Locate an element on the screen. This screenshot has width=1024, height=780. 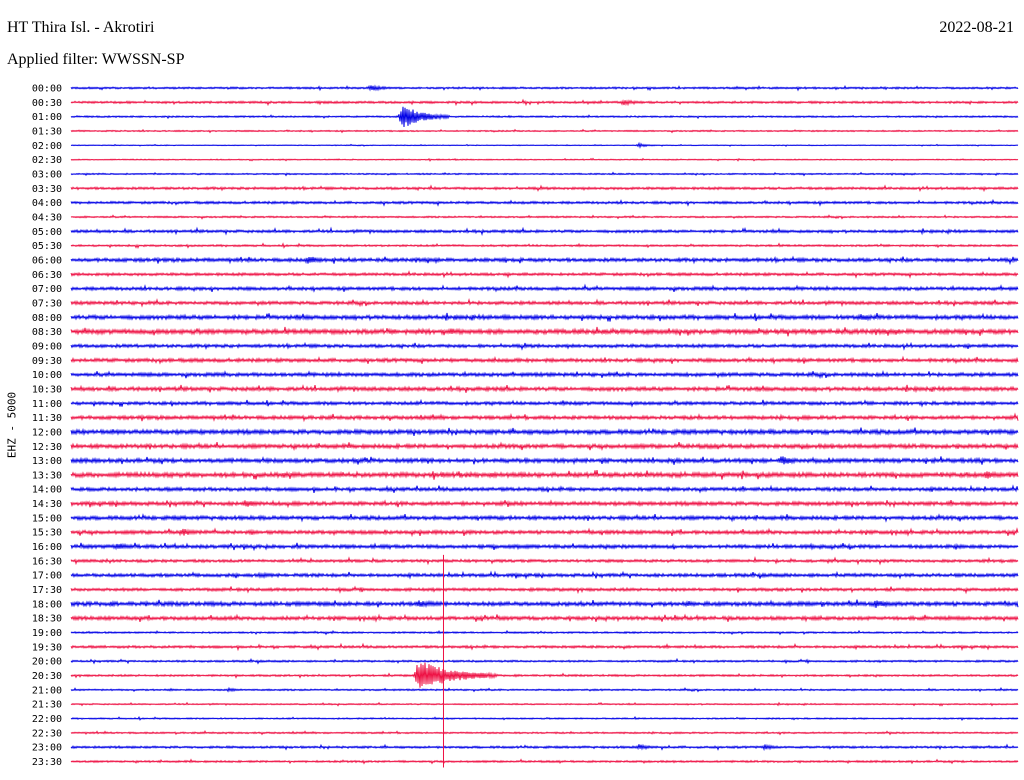
row-time-label: 01:00 is located at coordinates (47, 117).